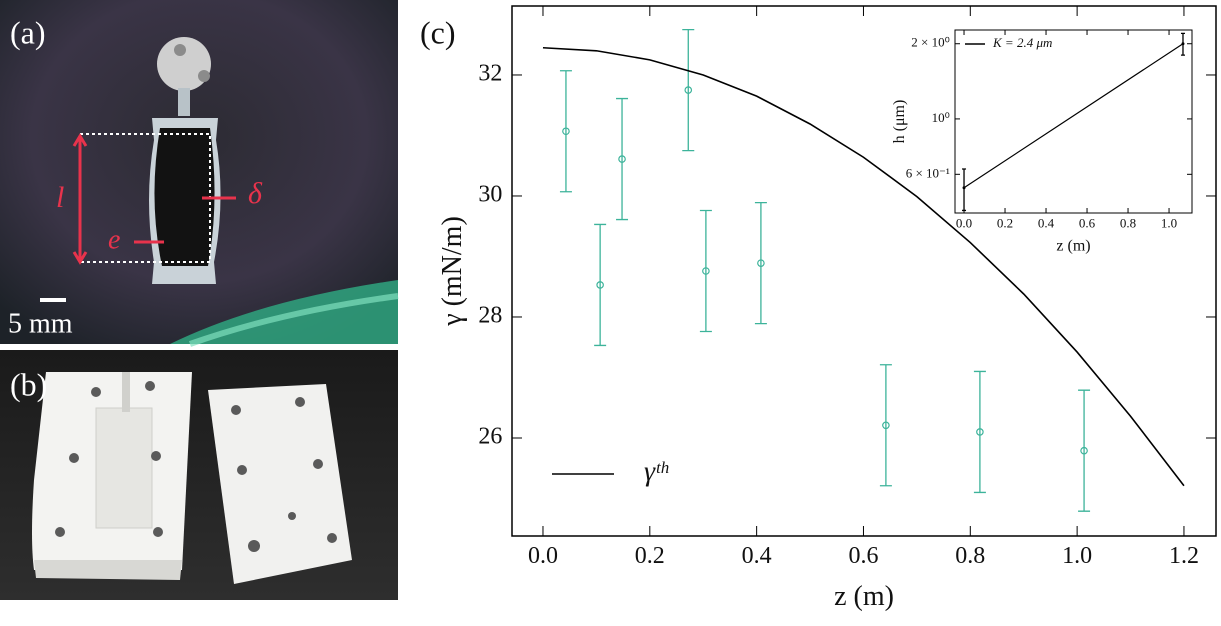  What do you see at coordinates (28, 384) in the screenshot?
I see `panel-label: (b)` at bounding box center [28, 384].